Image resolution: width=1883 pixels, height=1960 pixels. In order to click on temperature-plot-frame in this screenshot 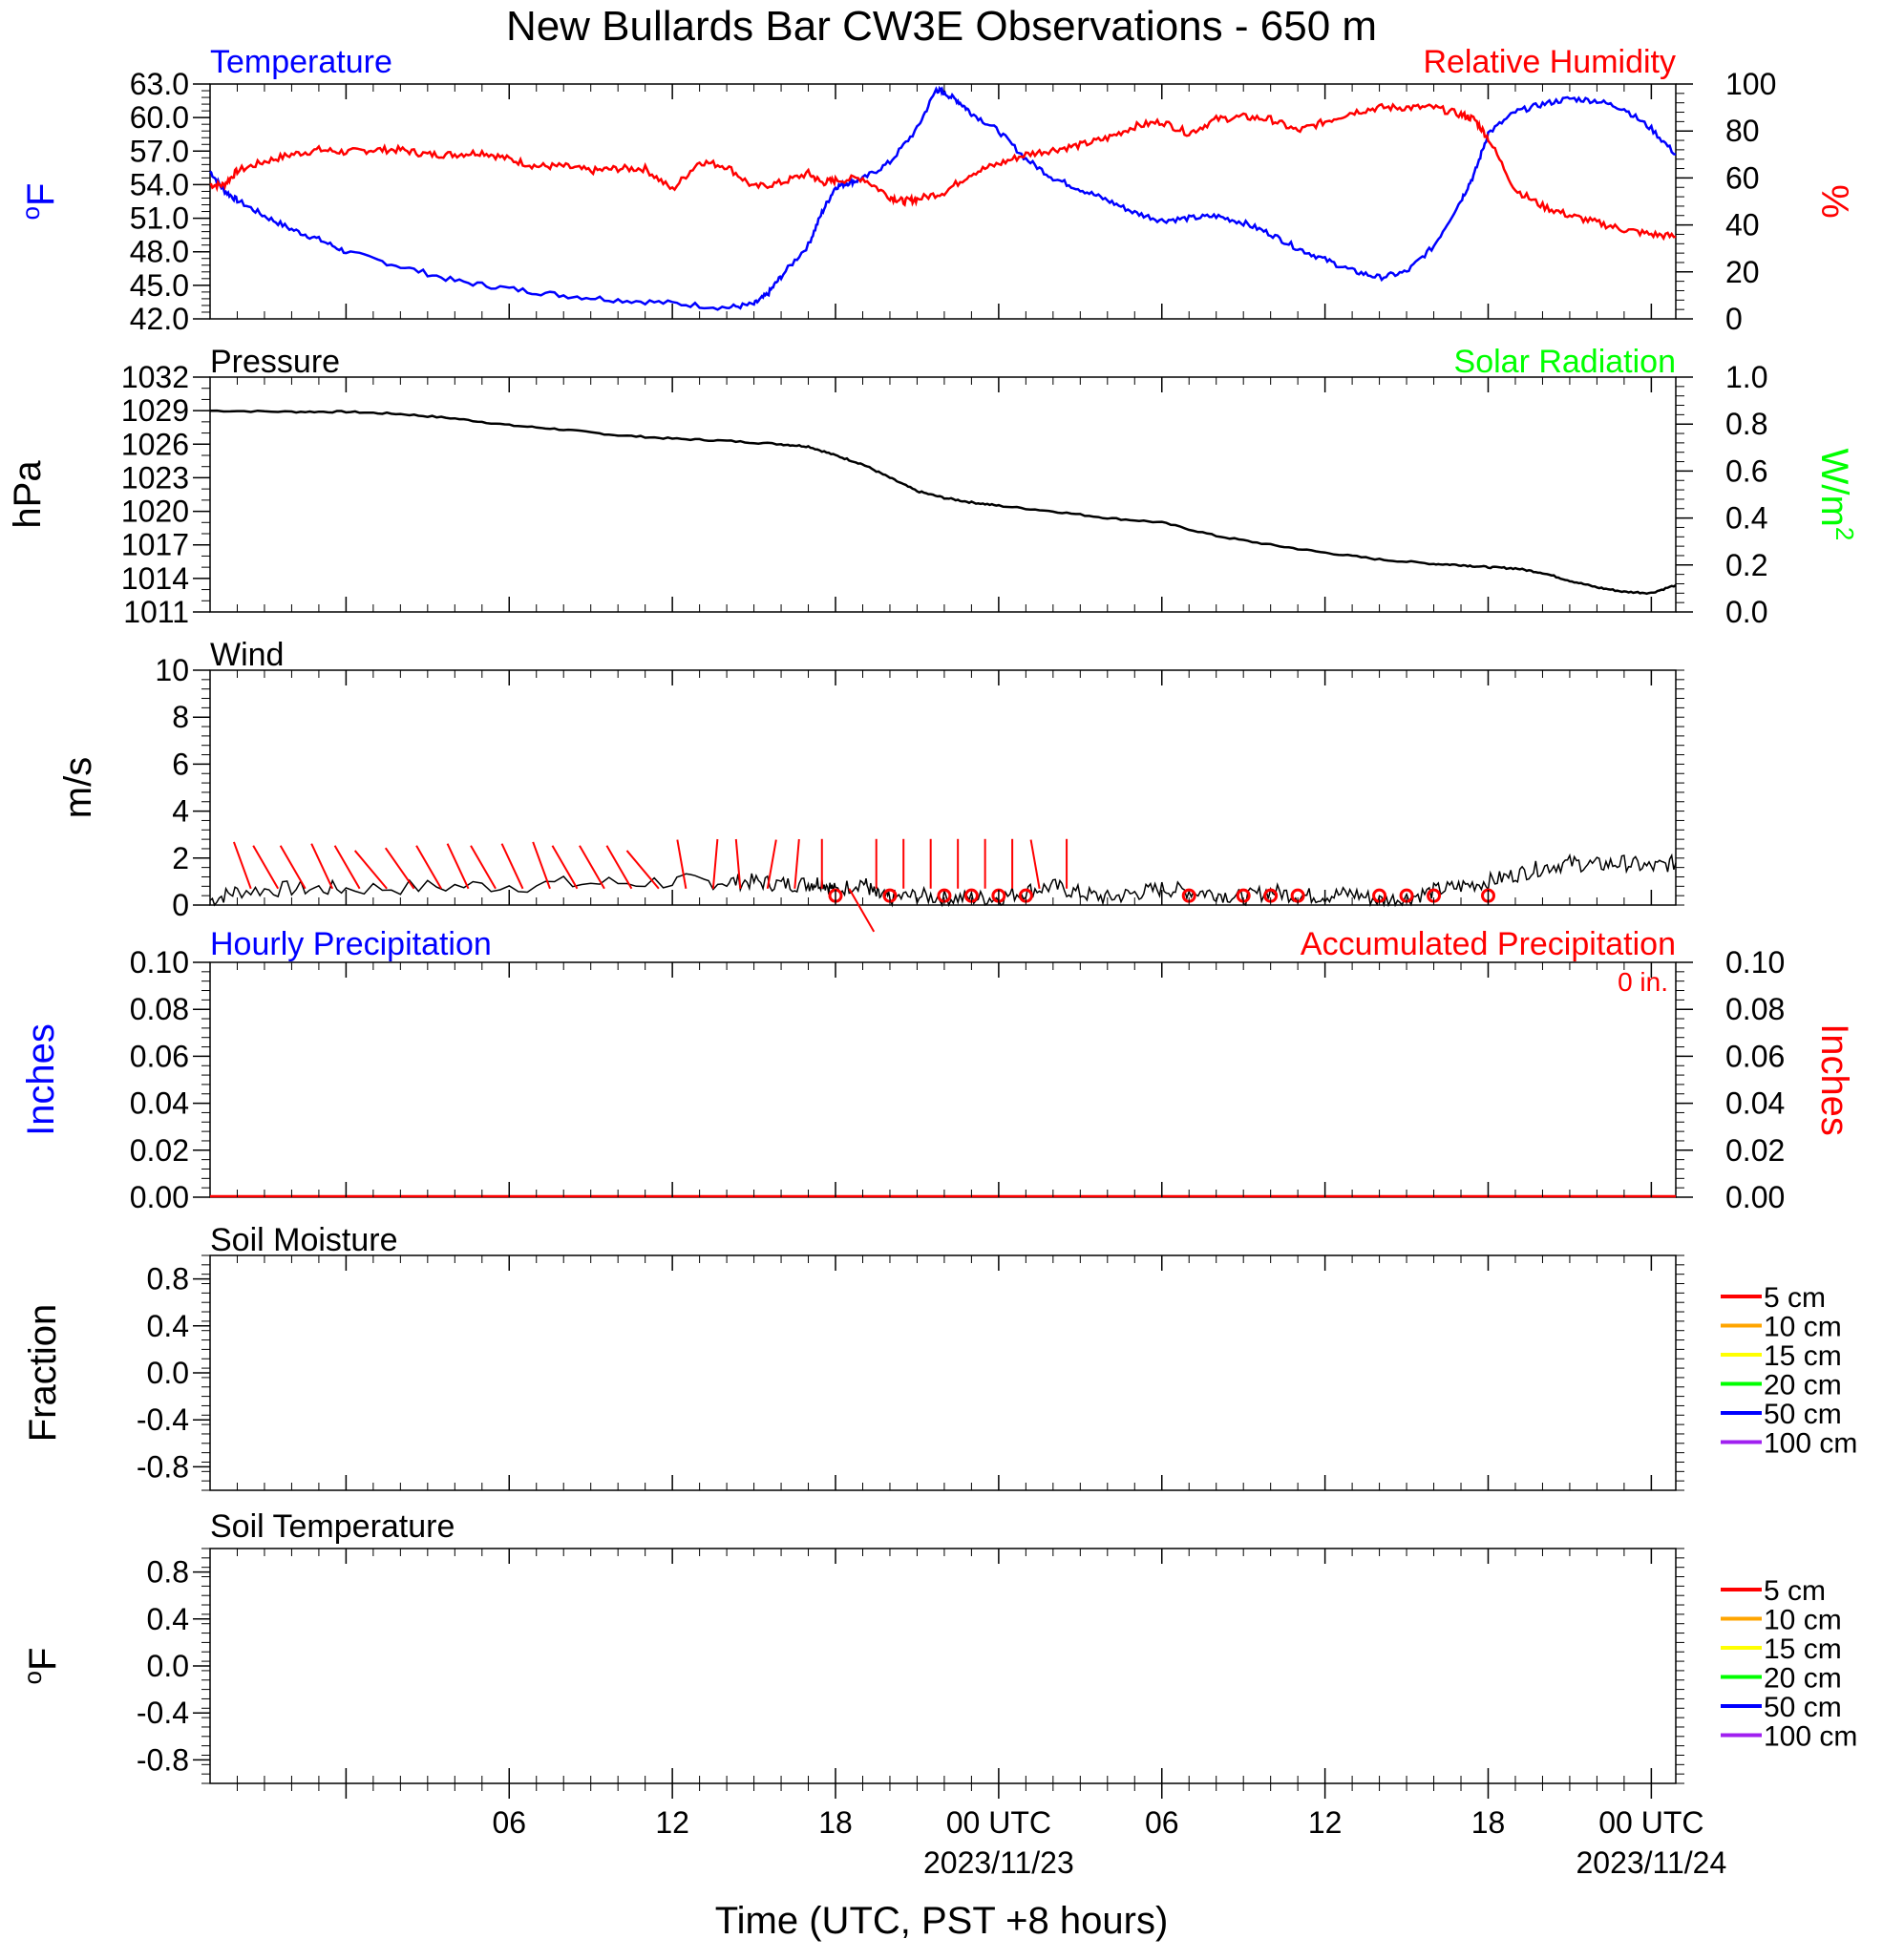, I will do `click(943, 201)`.